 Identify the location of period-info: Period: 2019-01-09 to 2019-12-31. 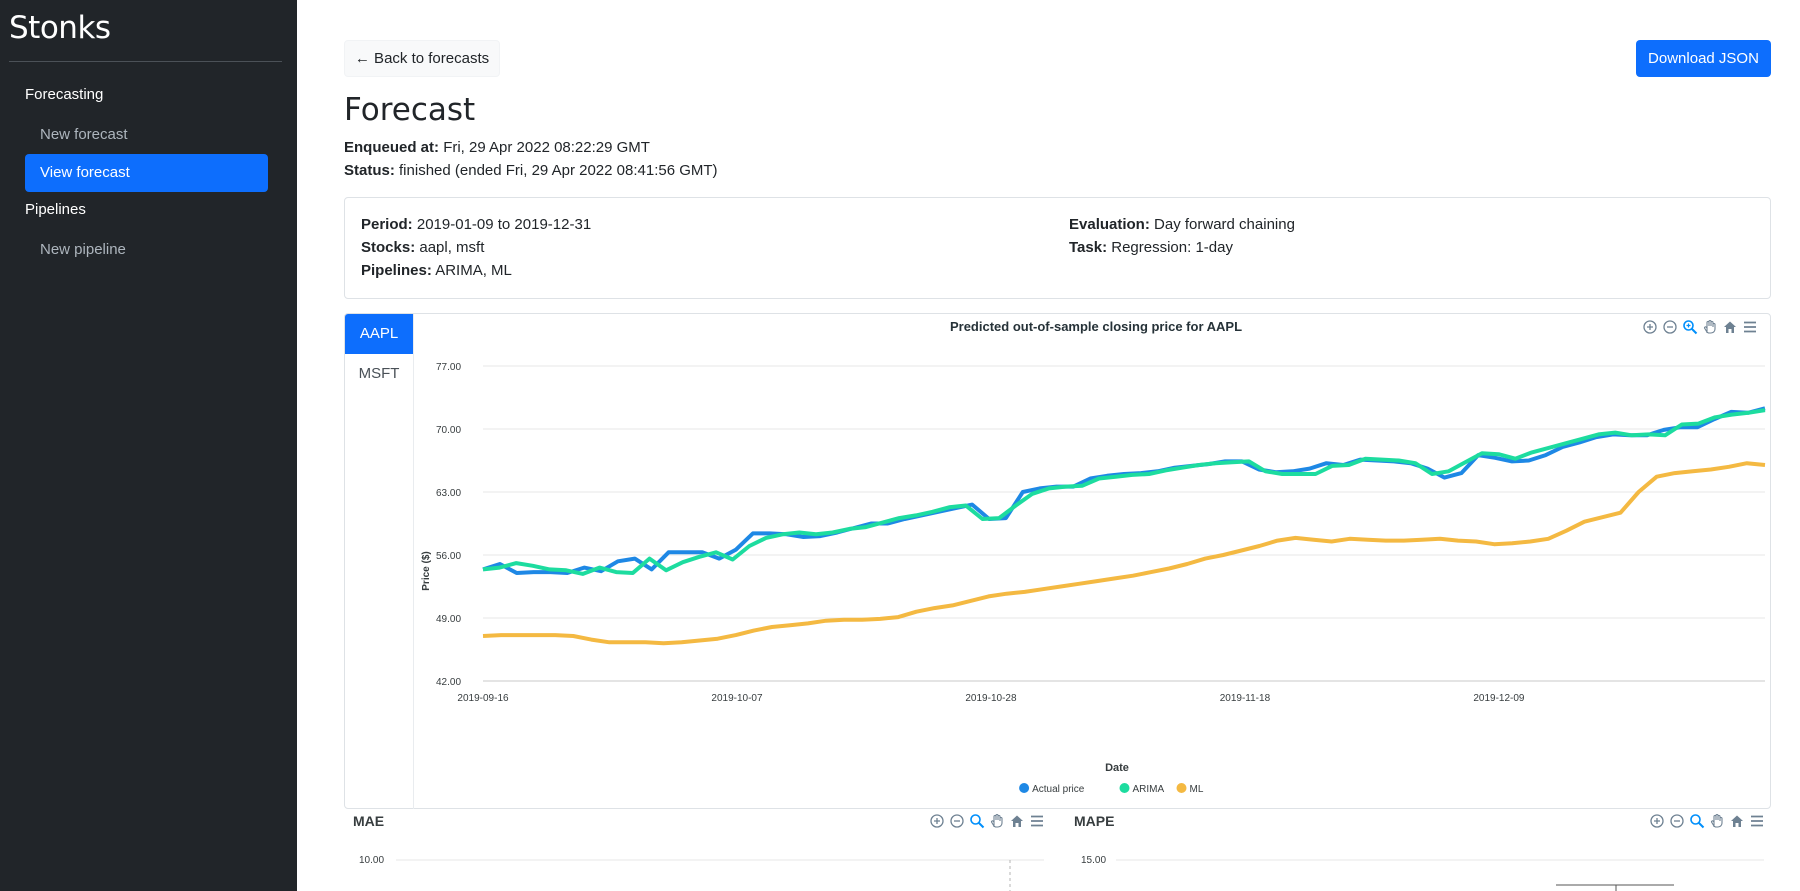
(476, 224).